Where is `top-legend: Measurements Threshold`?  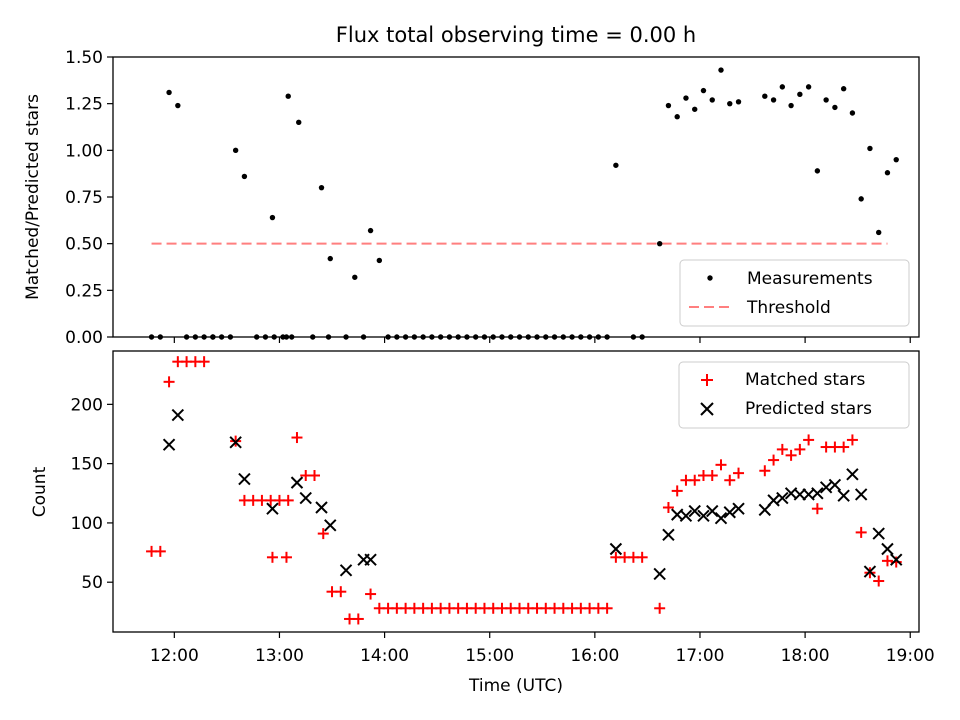 top-legend: Measurements Threshold is located at coordinates (794, 293).